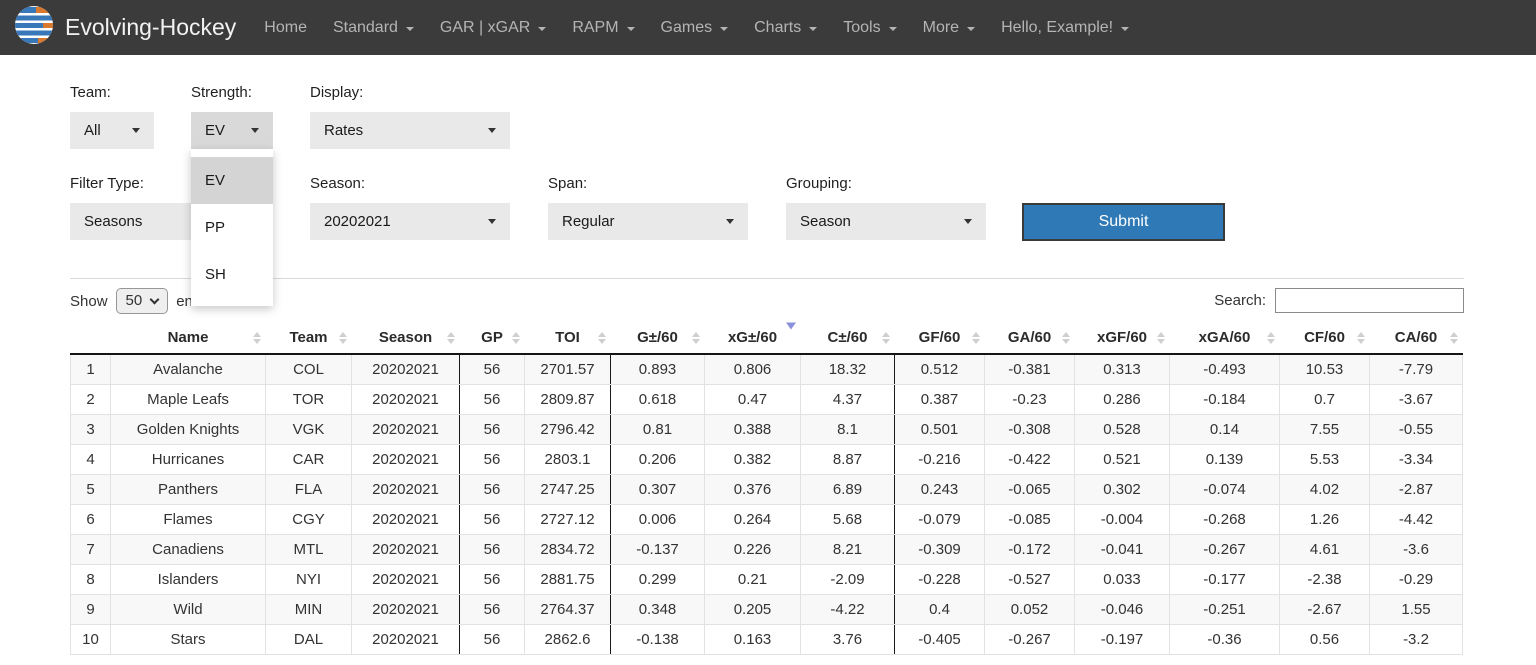  I want to click on column-header-label: Team, so click(308, 337).